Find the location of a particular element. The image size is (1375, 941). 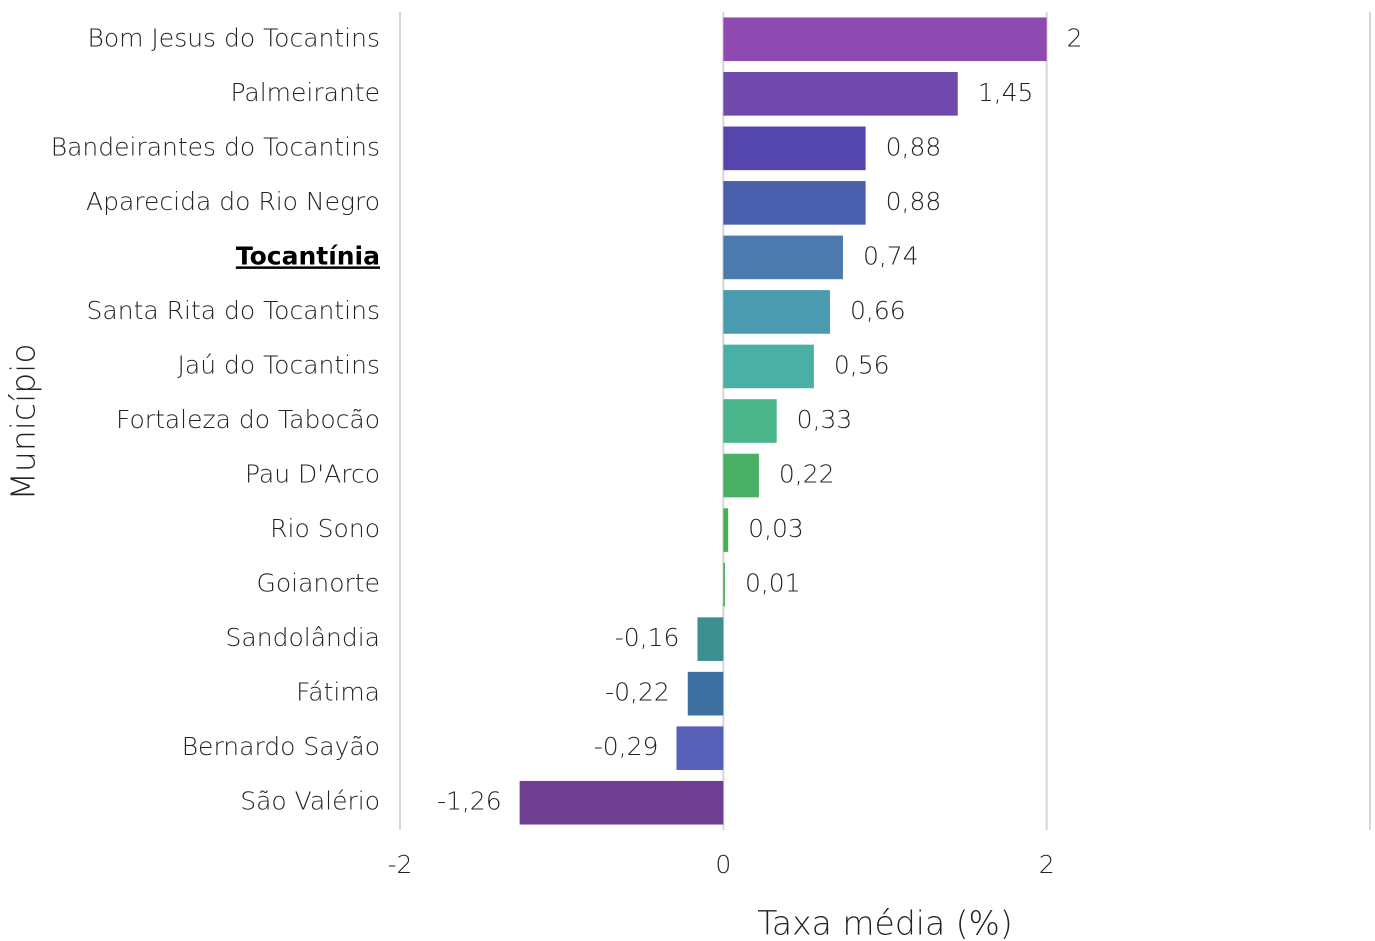

y-tick-label: Fortaleza do Tabocão is located at coordinates (248, 419).